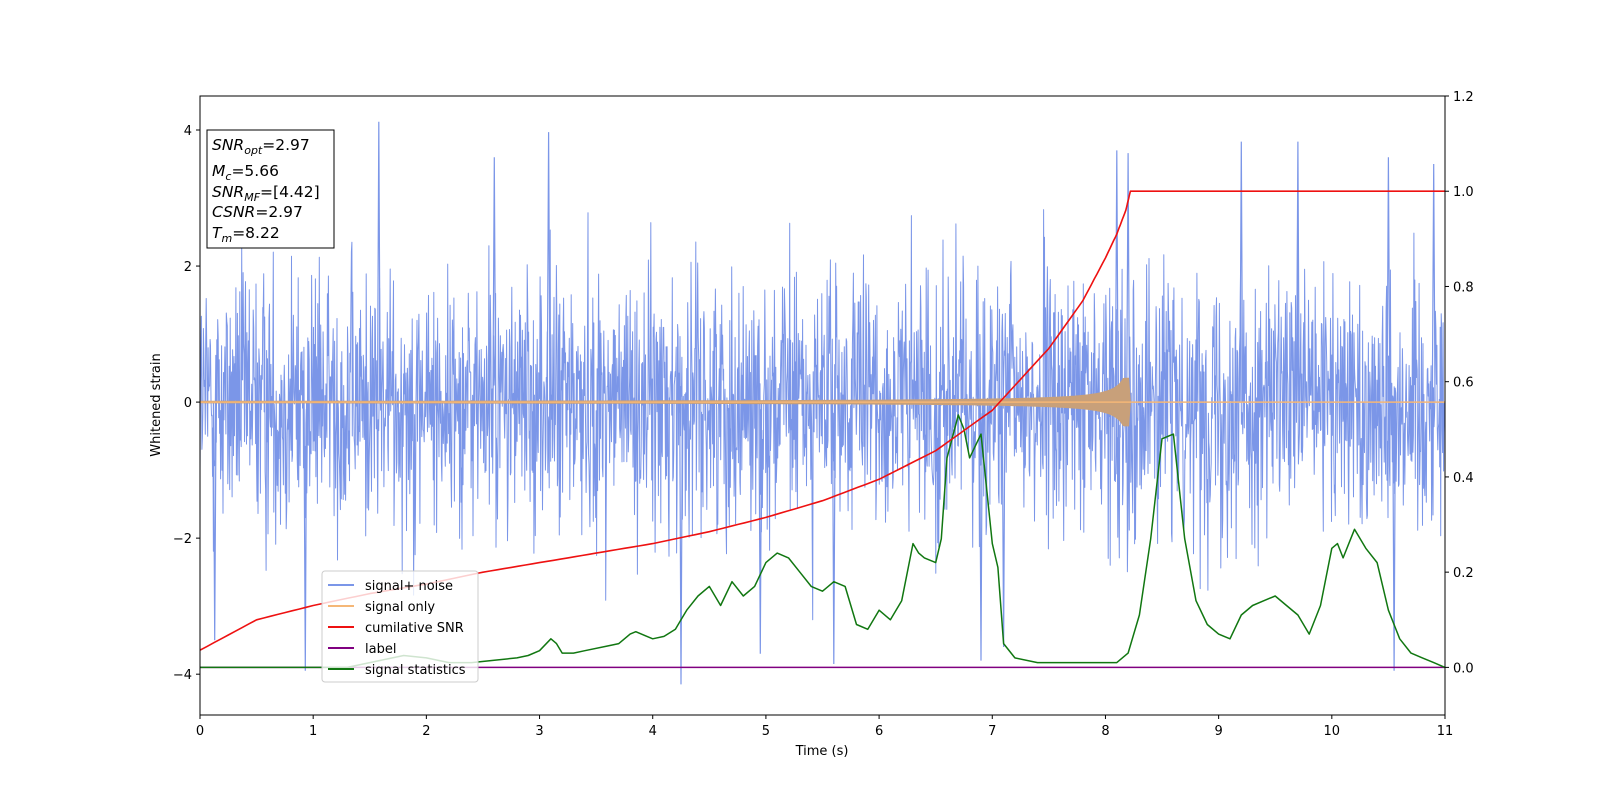 Image resolution: width=1600 pixels, height=800 pixels. What do you see at coordinates (1105, 731) in the screenshot?
I see `x-tick-label: 8` at bounding box center [1105, 731].